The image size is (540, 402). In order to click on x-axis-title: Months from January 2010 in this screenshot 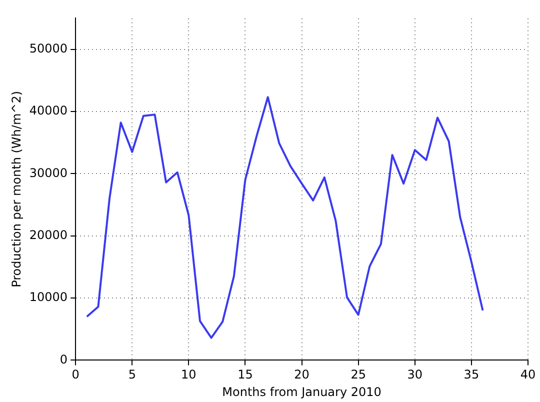, I will do `click(302, 391)`.